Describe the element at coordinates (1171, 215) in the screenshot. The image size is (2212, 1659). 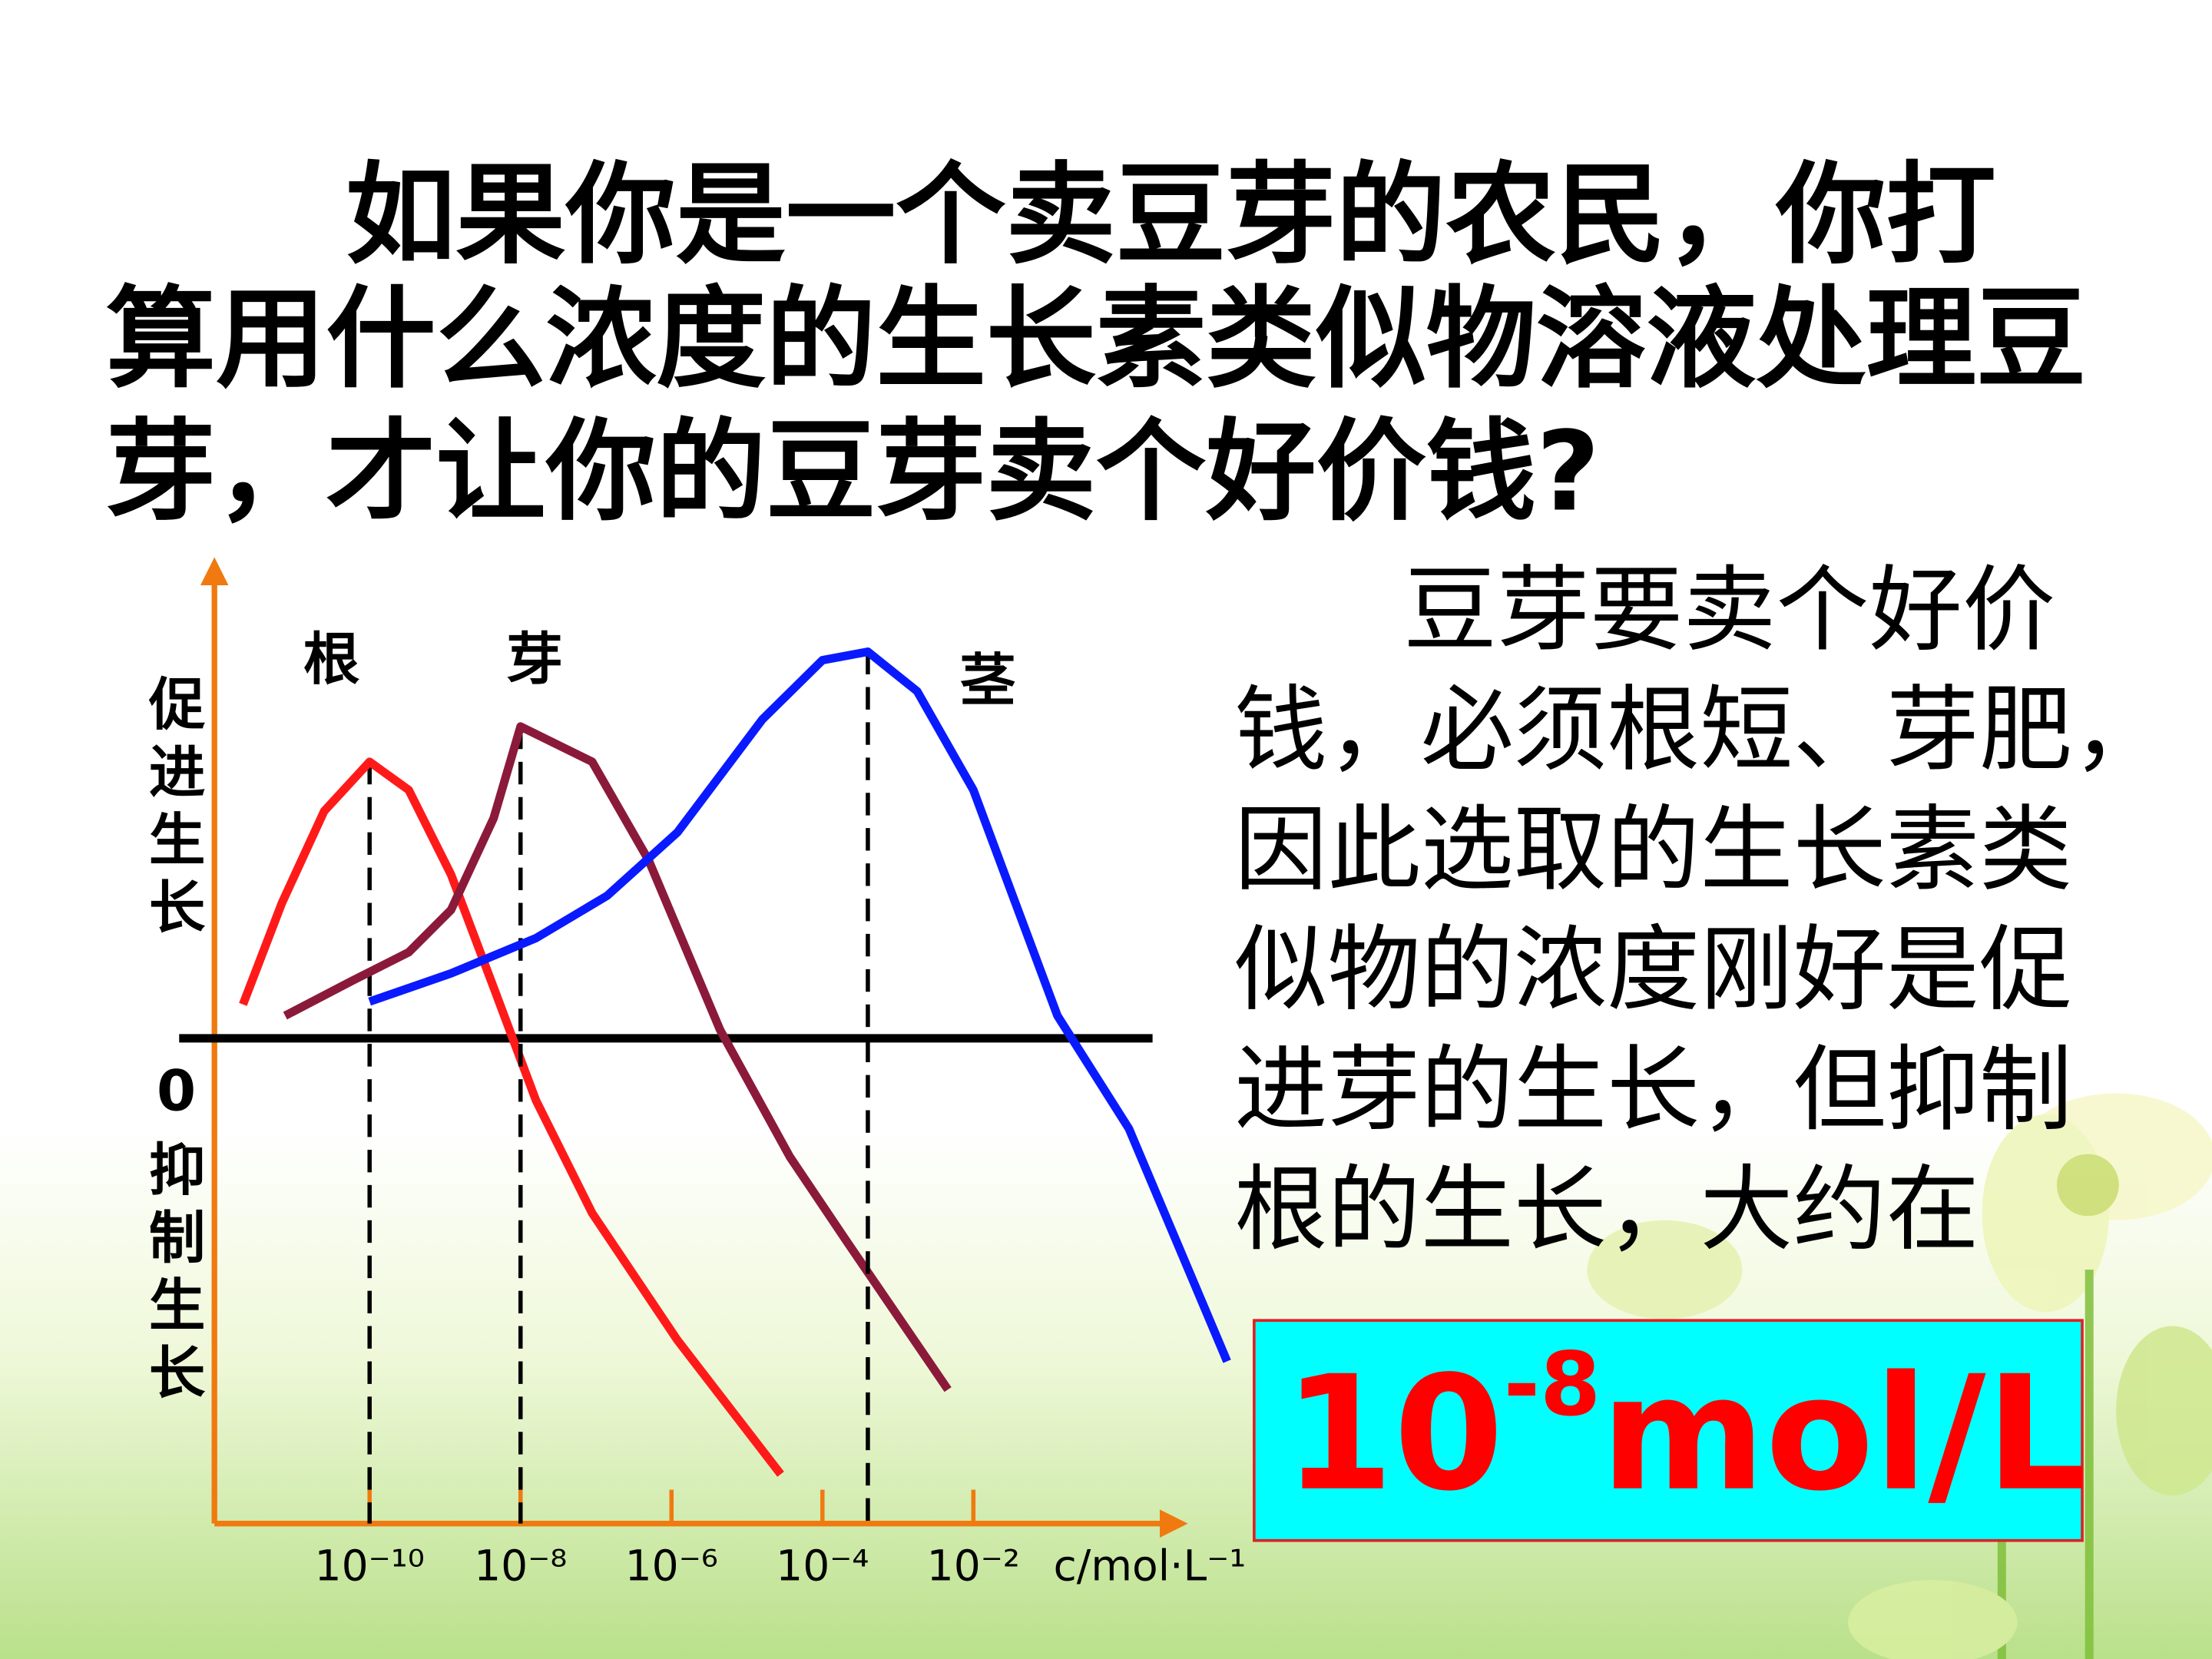
I see `title-line: 如果你是一个卖豆芽的农民，你打` at that location.